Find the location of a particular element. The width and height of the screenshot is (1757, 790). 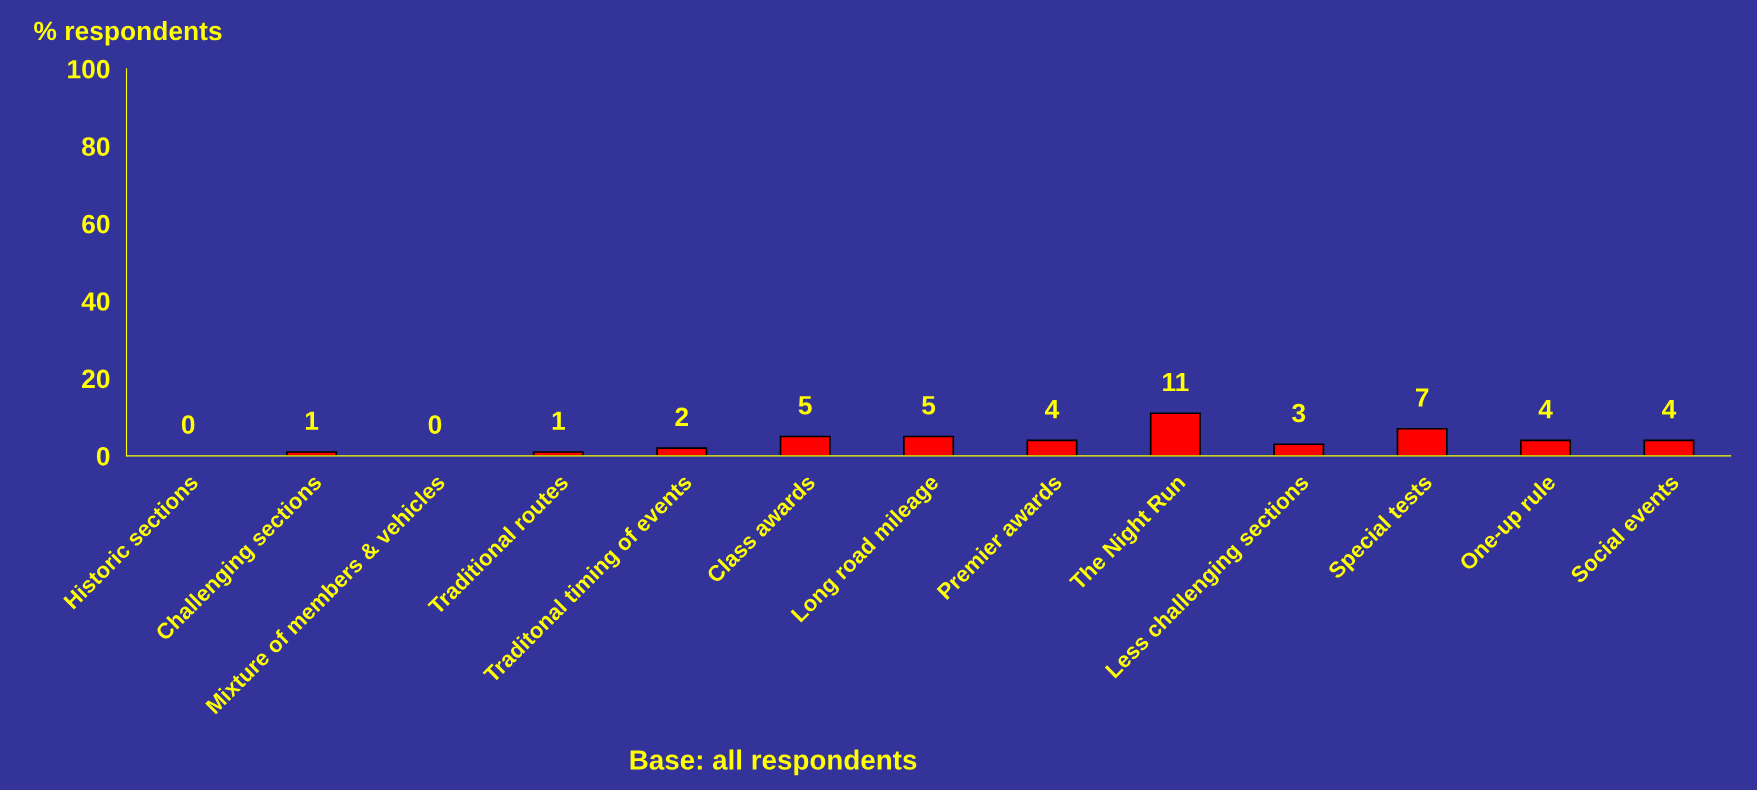

data-label: 11 is located at coordinates (1176, 382).